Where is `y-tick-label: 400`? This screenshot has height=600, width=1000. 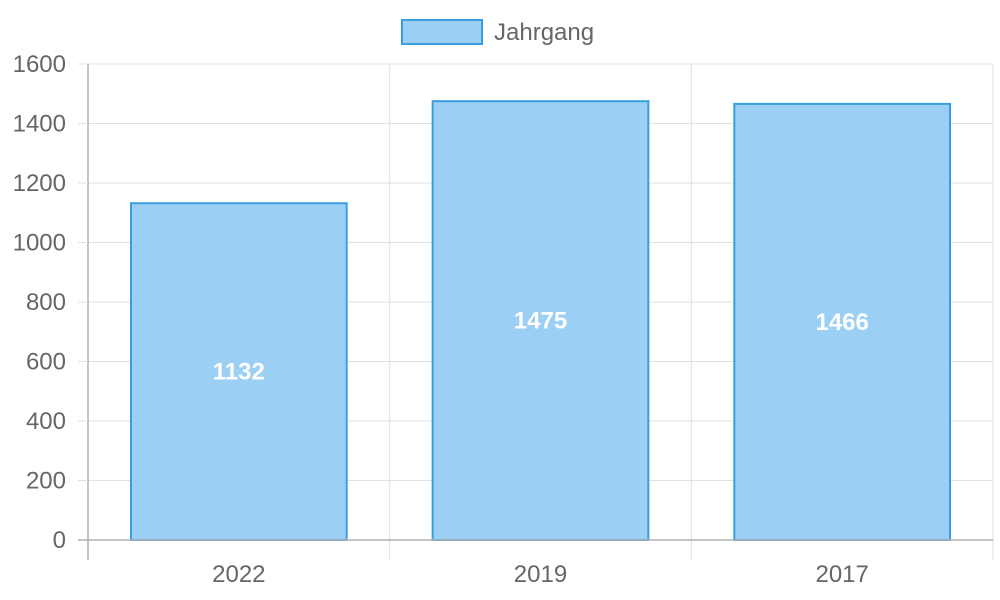 y-tick-label: 400 is located at coordinates (46, 421).